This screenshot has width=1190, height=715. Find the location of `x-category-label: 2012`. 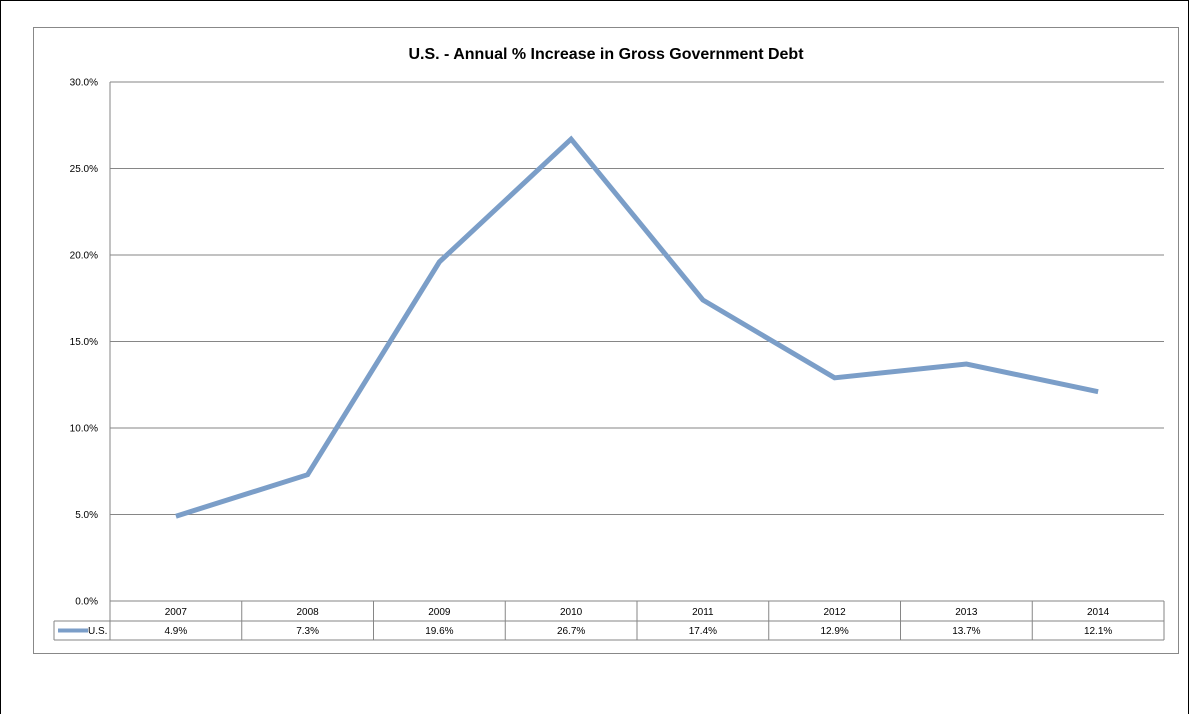

x-category-label: 2012 is located at coordinates (835, 612).